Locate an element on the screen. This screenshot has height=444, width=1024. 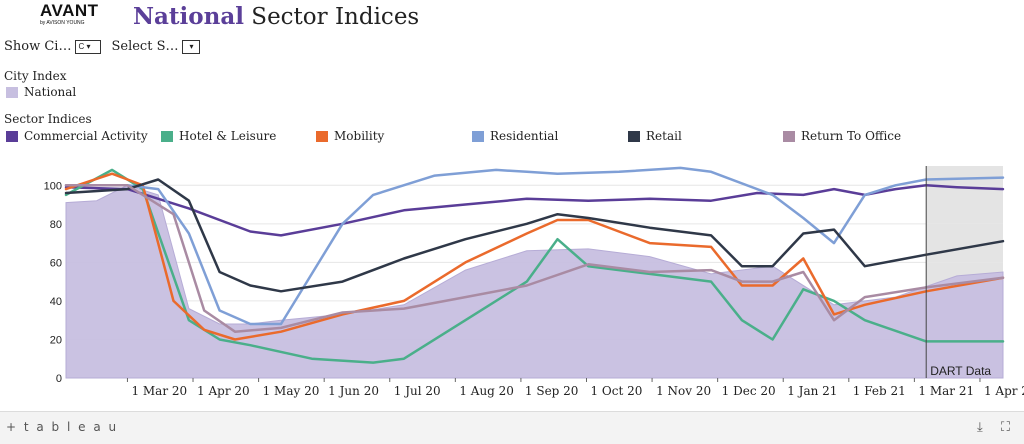
logo-subtitle: by AVISON YOUNG is located at coordinates (62, 23).